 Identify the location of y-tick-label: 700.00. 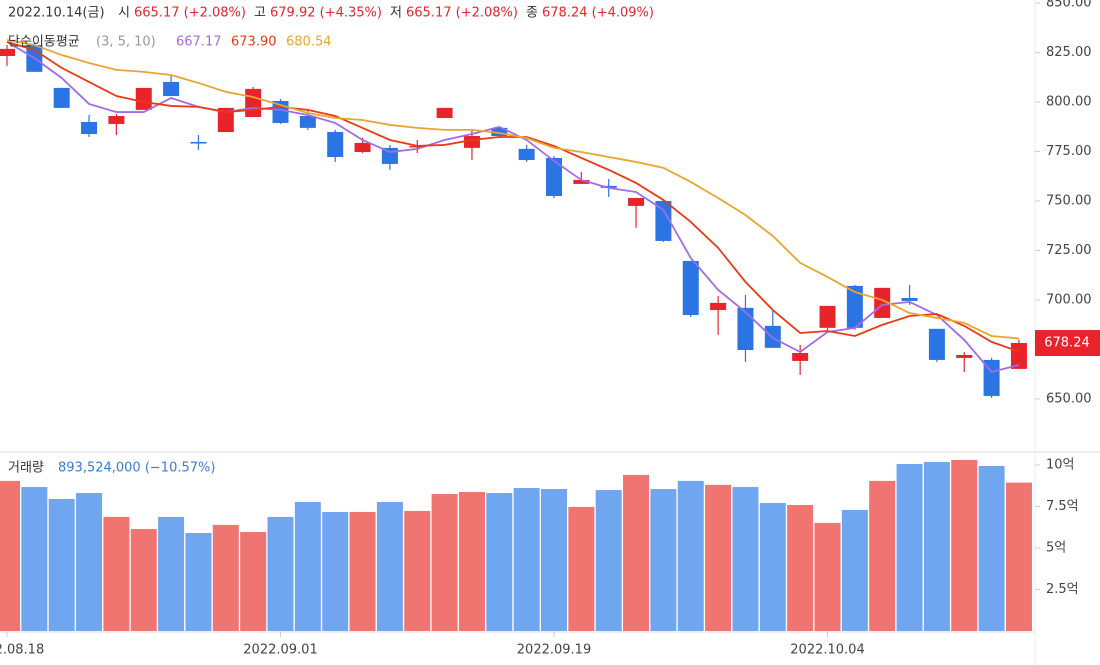
(1069, 299).